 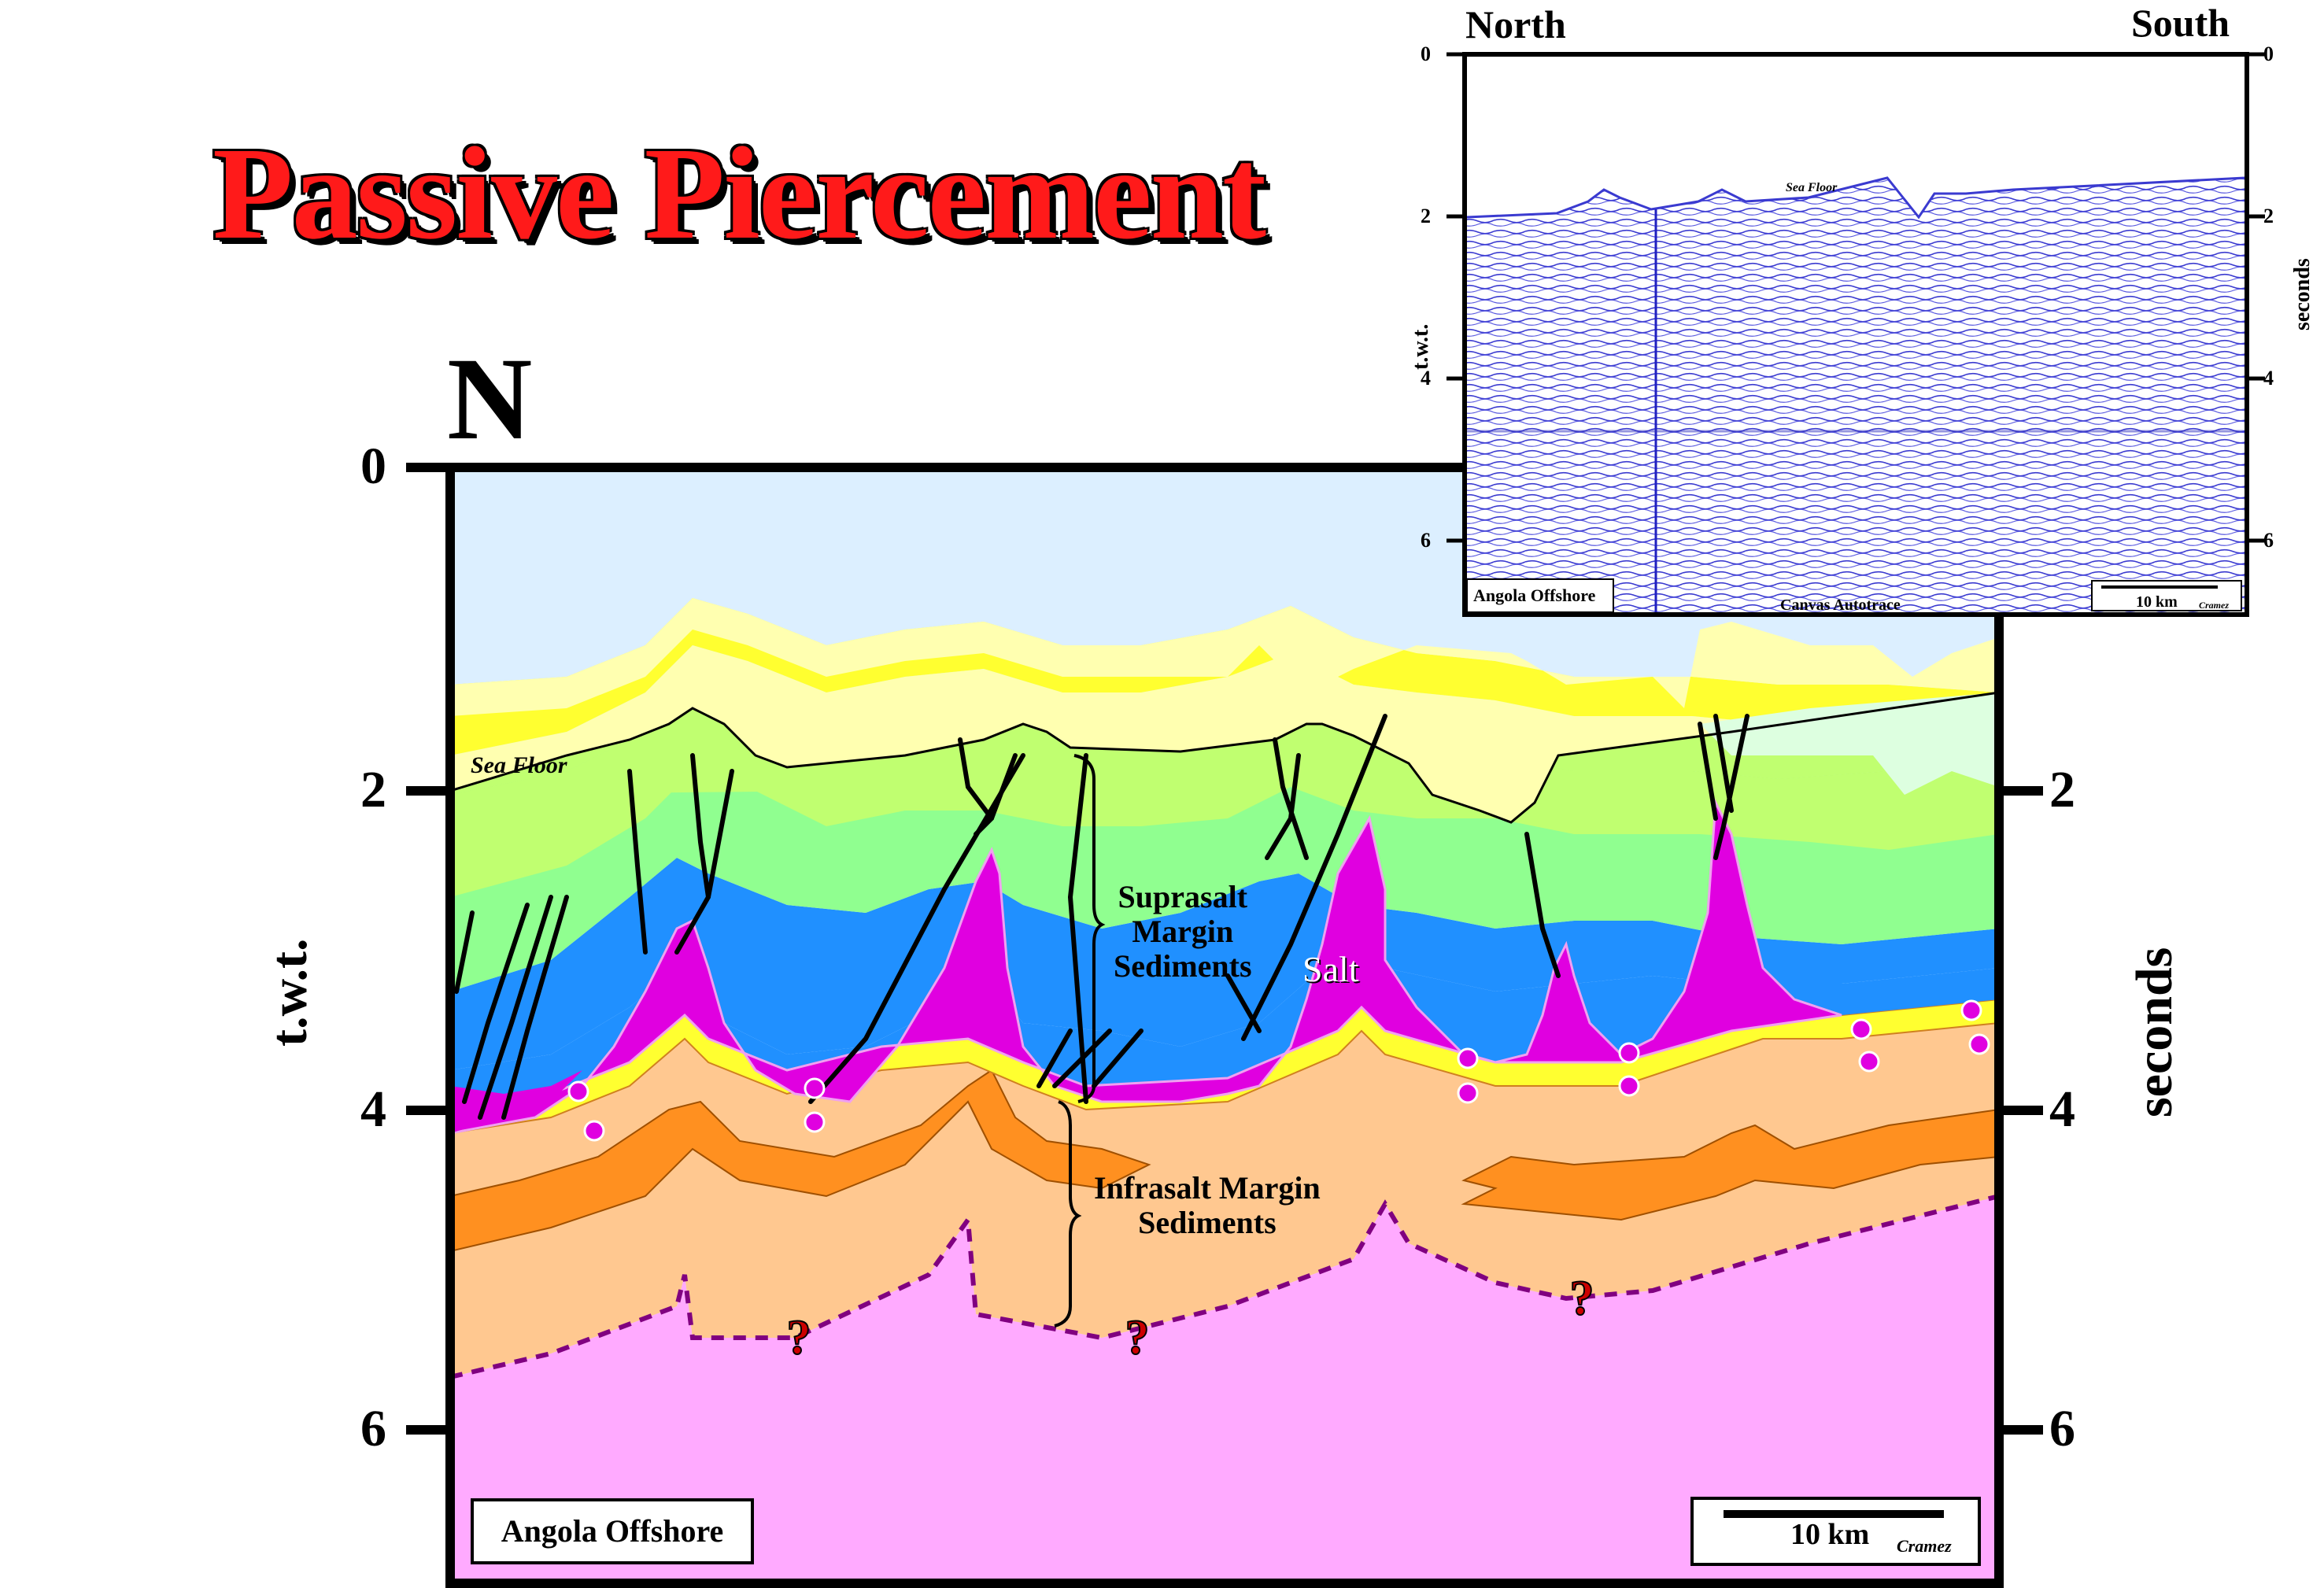 What do you see at coordinates (2062, 1109) in the screenshot?
I see `y-tick-right-4: 4` at bounding box center [2062, 1109].